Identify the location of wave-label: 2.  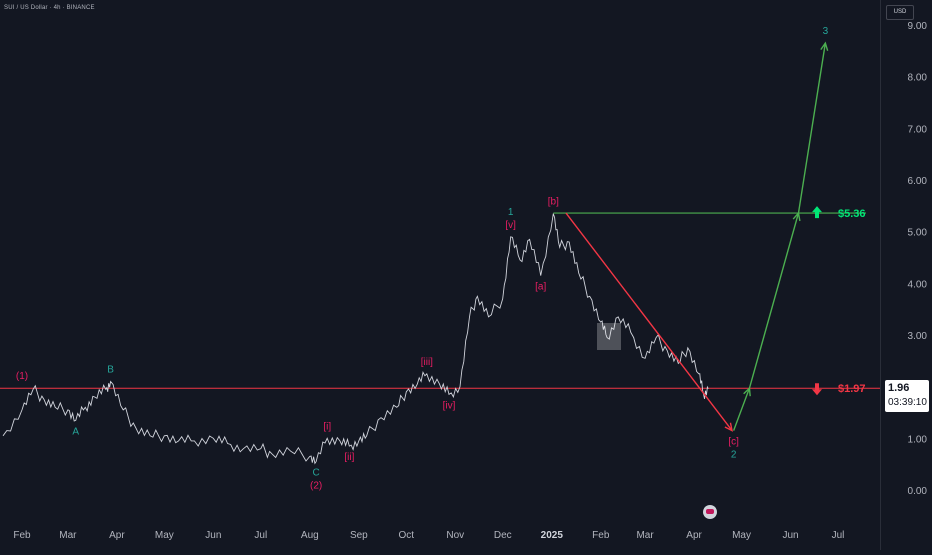
(734, 455).